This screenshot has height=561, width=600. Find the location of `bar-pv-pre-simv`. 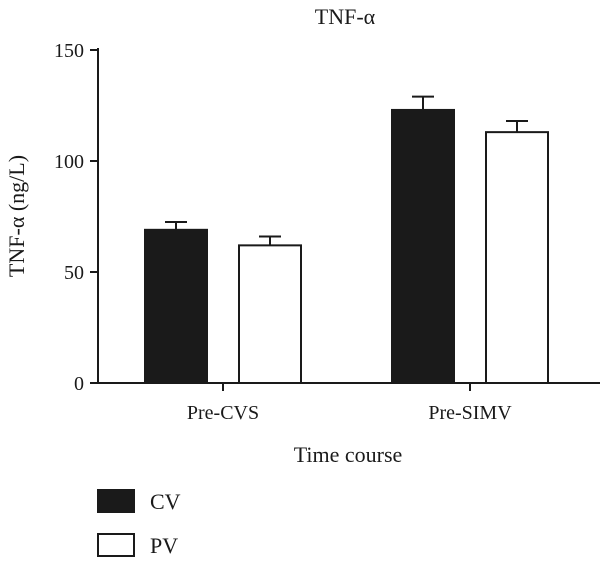

bar-pv-pre-simv is located at coordinates (517, 257).